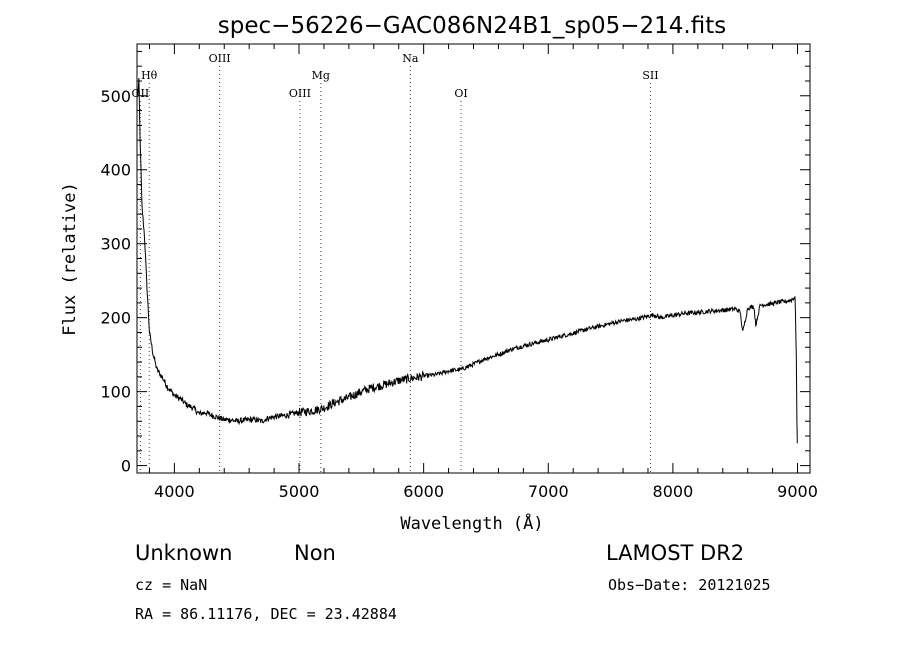  What do you see at coordinates (673, 491) in the screenshot?
I see `x-tick-label: 8000` at bounding box center [673, 491].